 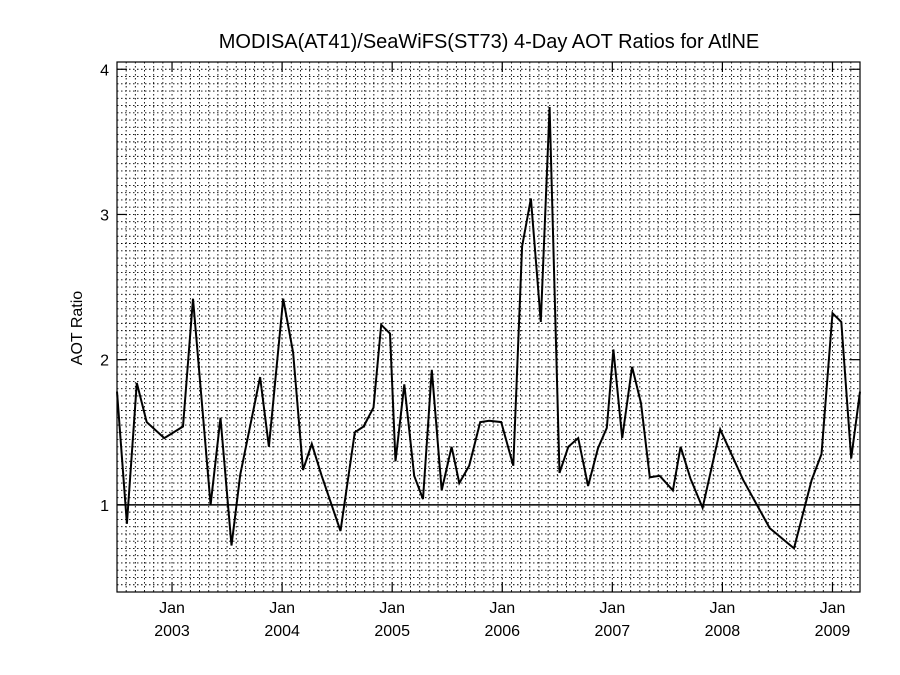 What do you see at coordinates (392, 631) in the screenshot?
I see `x-tick-label-year: 2005` at bounding box center [392, 631].